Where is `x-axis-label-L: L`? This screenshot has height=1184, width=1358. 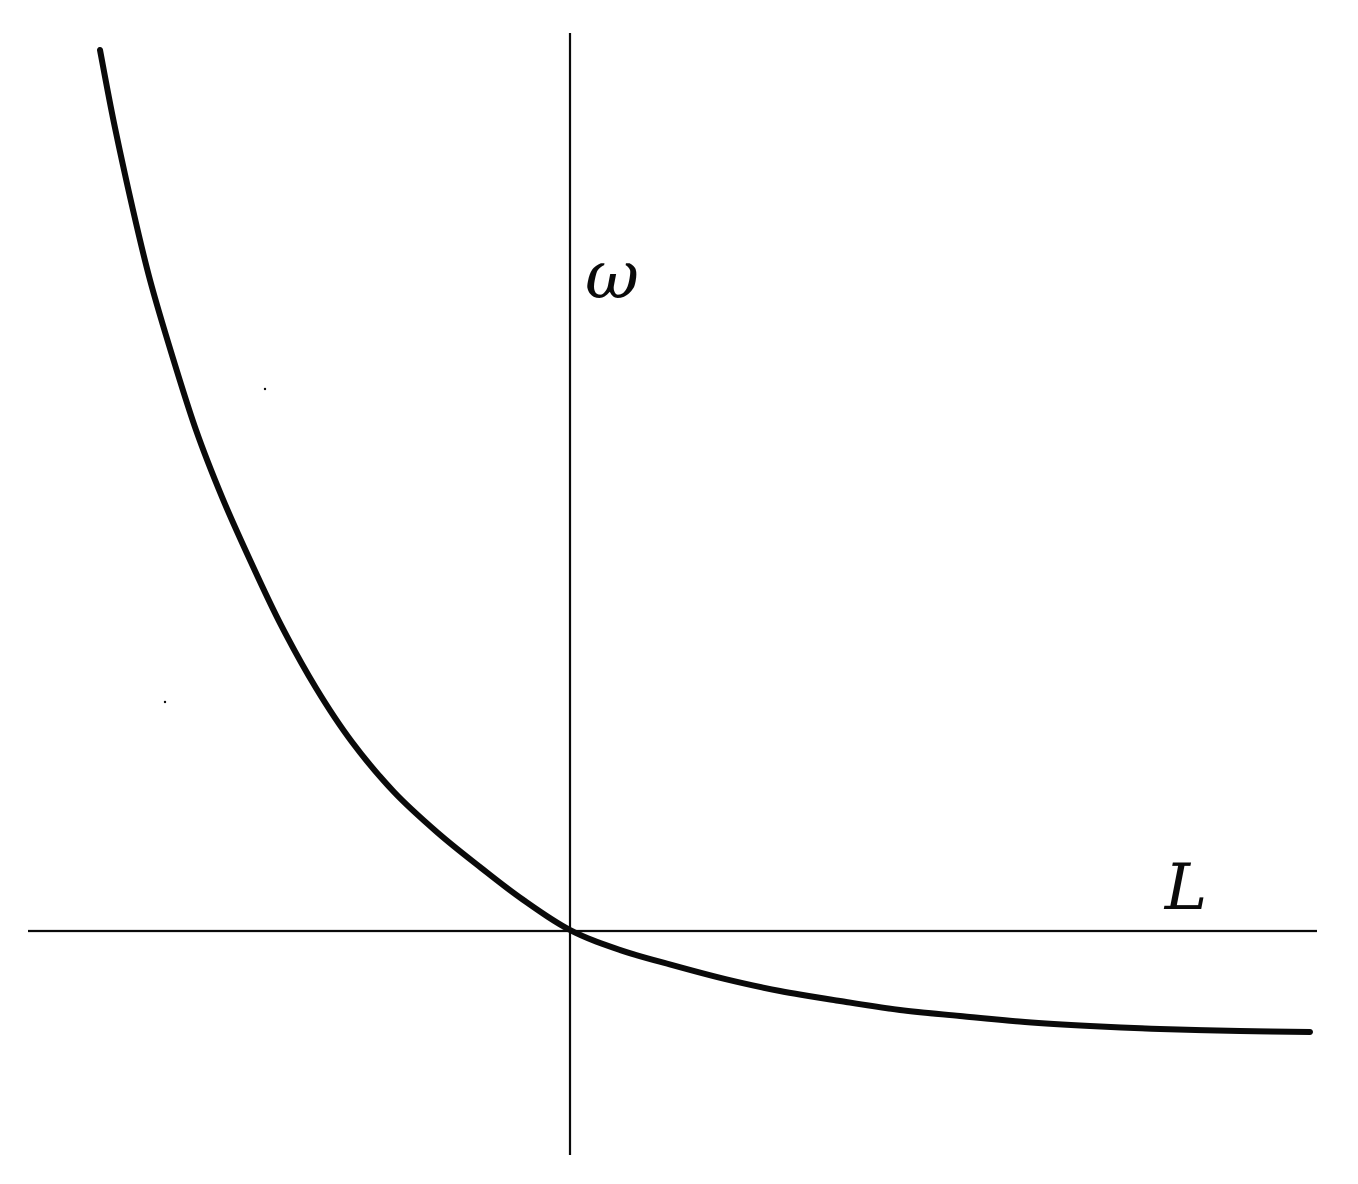 x-axis-label-L: L is located at coordinates (1186, 888).